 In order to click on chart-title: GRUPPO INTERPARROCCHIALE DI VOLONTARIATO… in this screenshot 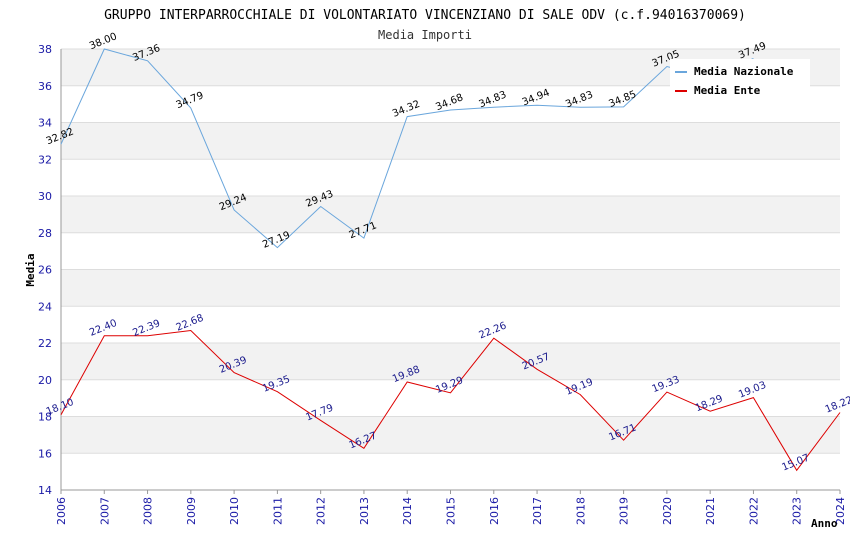, I will do `click(425, 15)`.